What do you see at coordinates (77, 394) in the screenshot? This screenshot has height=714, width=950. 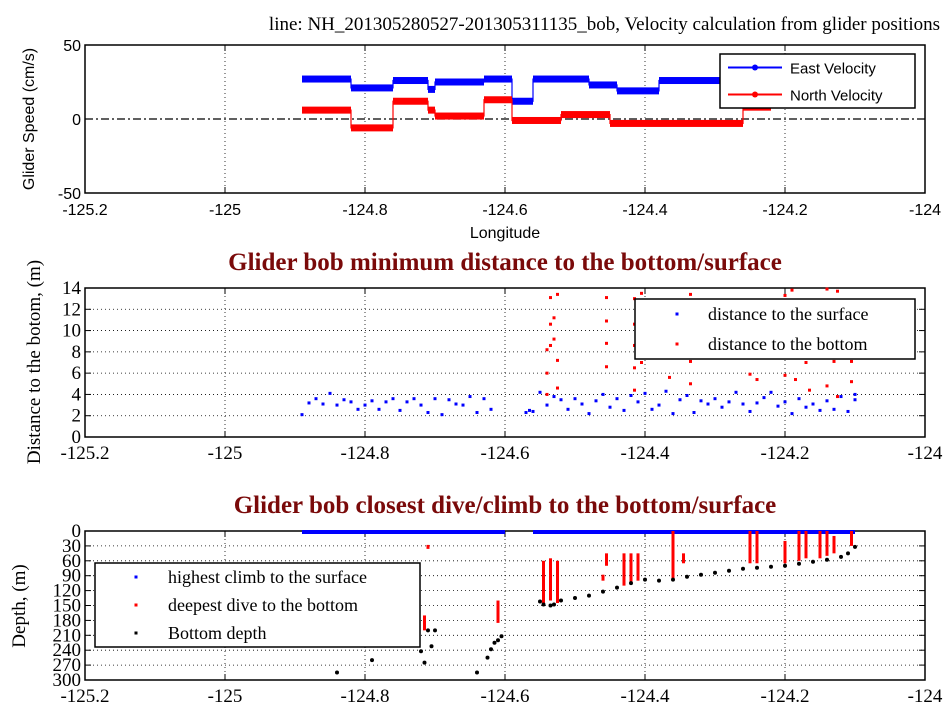 I see `y-tick-label: 4` at bounding box center [77, 394].